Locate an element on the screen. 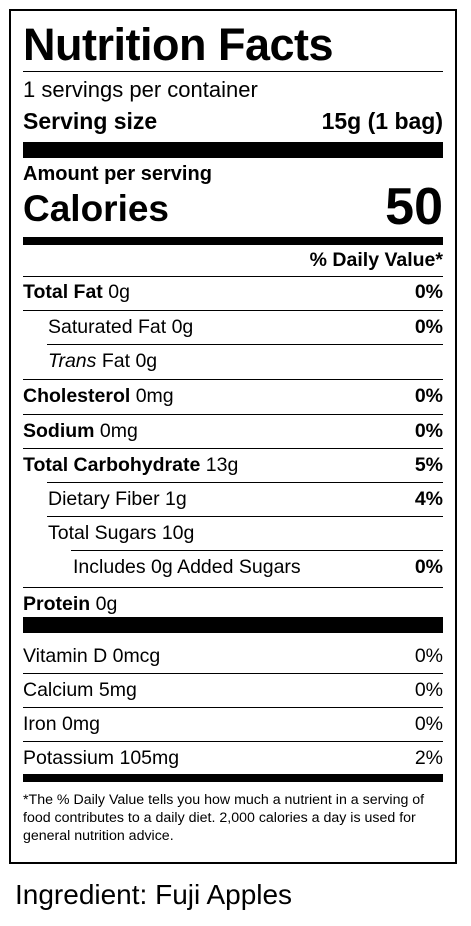  calories-value: 50 is located at coordinates (414, 207).